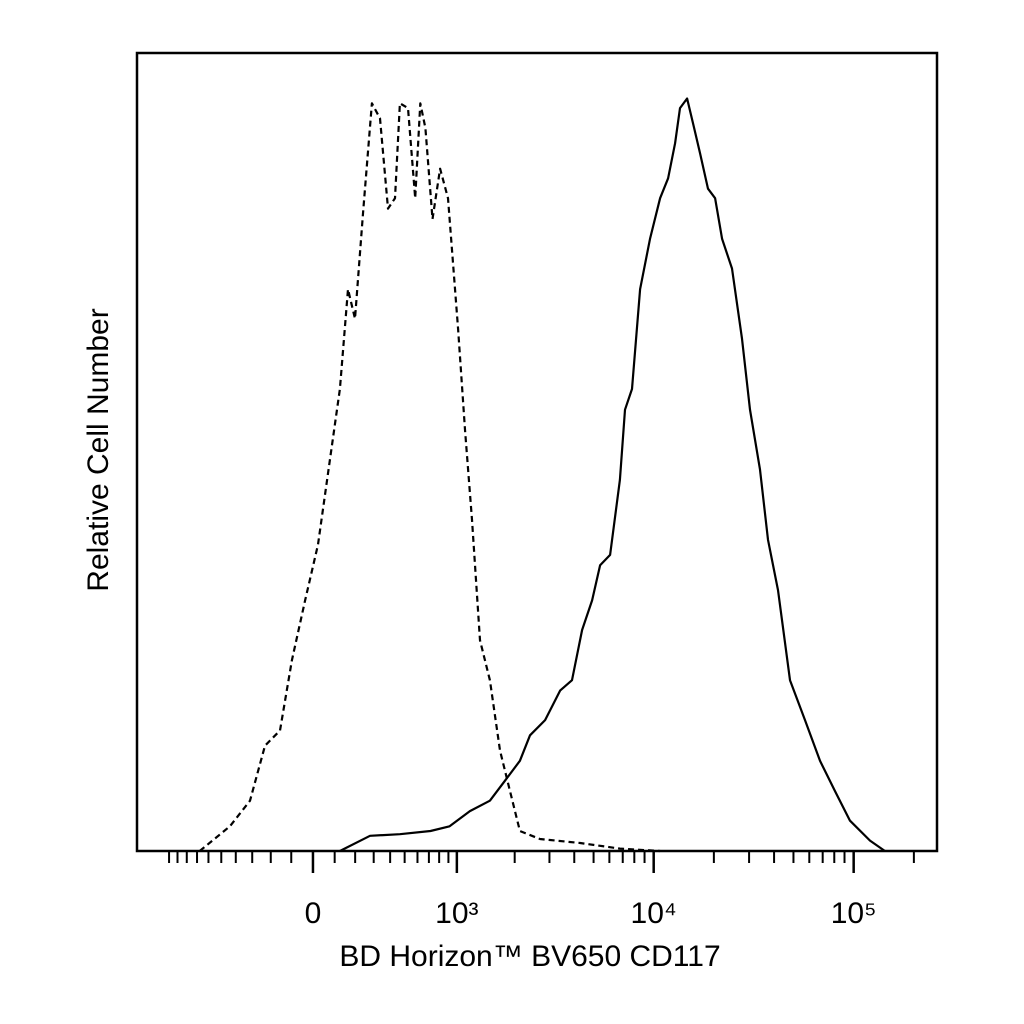 The image size is (1024, 1024). I want to click on x-tick-label: 10⁴, so click(654, 913).